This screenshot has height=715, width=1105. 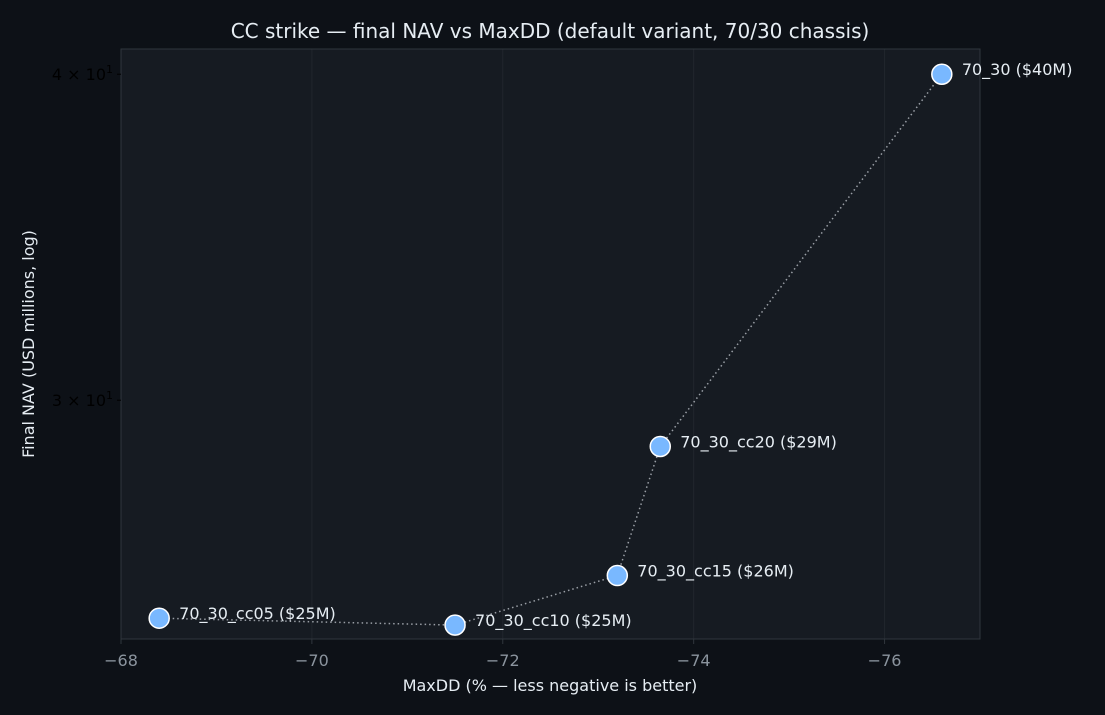 What do you see at coordinates (121, 660) in the screenshot?
I see `x-tick-label: −68` at bounding box center [121, 660].